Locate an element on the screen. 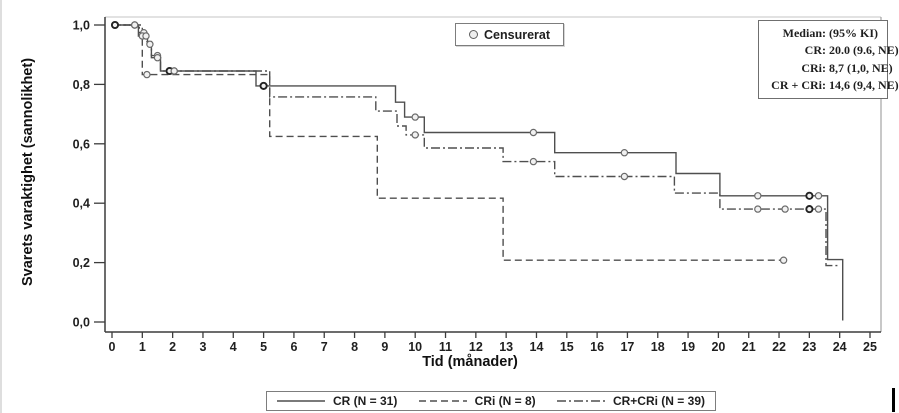  stats-header-value: (95% KI) is located at coordinates (853, 32).